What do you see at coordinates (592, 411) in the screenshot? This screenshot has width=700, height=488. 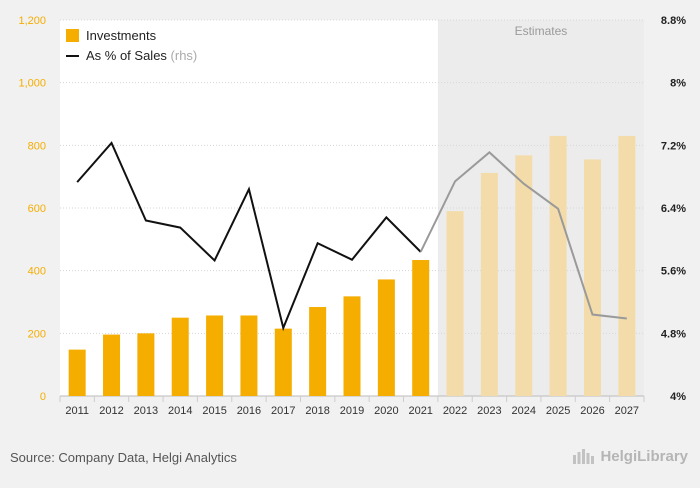 I see `x-tick-label: 2026` at bounding box center [592, 411].